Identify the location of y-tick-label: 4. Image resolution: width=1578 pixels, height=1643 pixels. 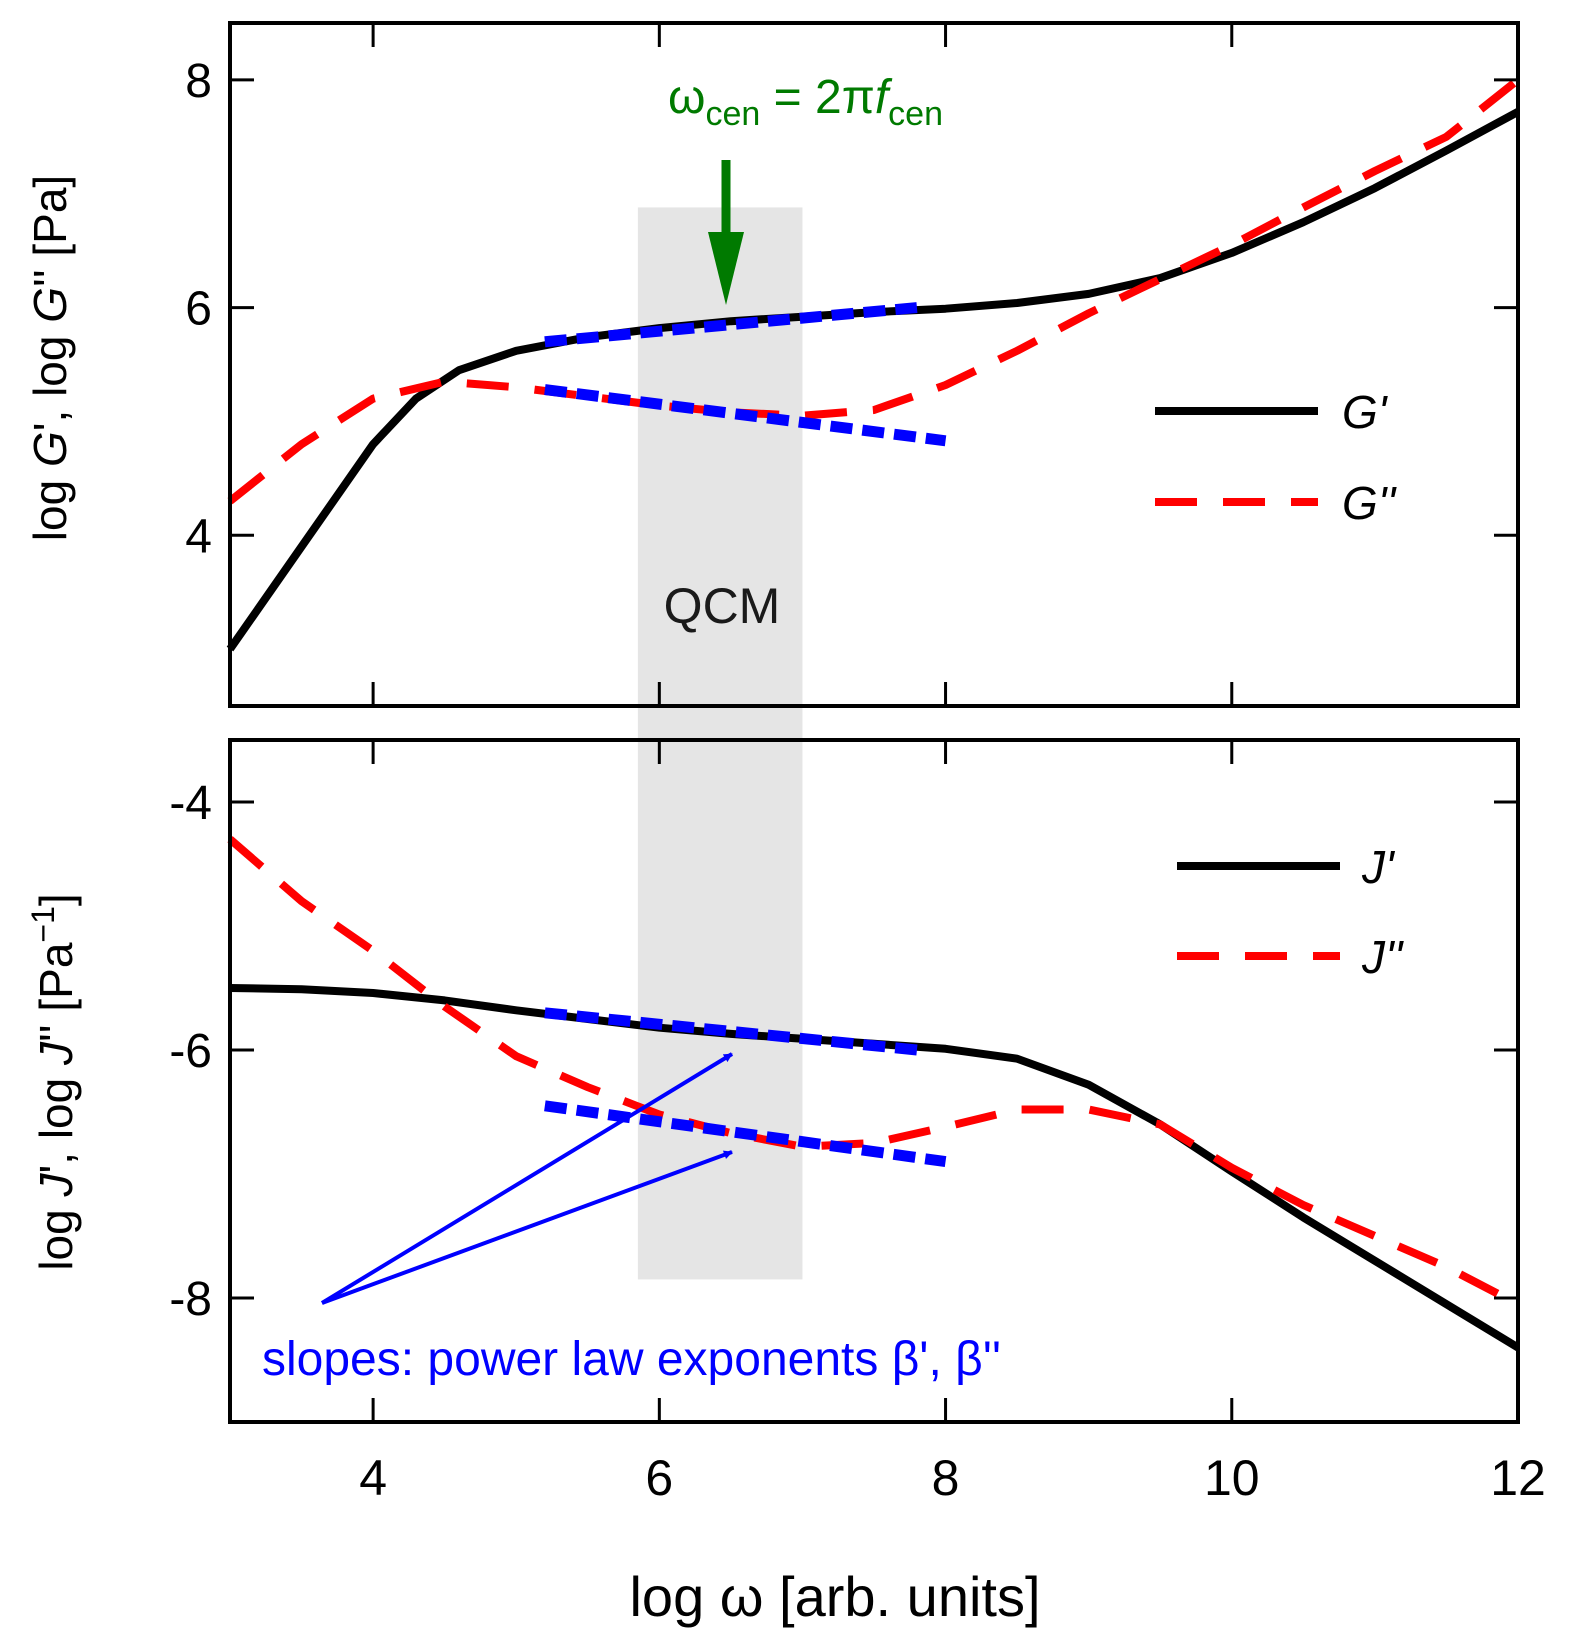
(198, 536).